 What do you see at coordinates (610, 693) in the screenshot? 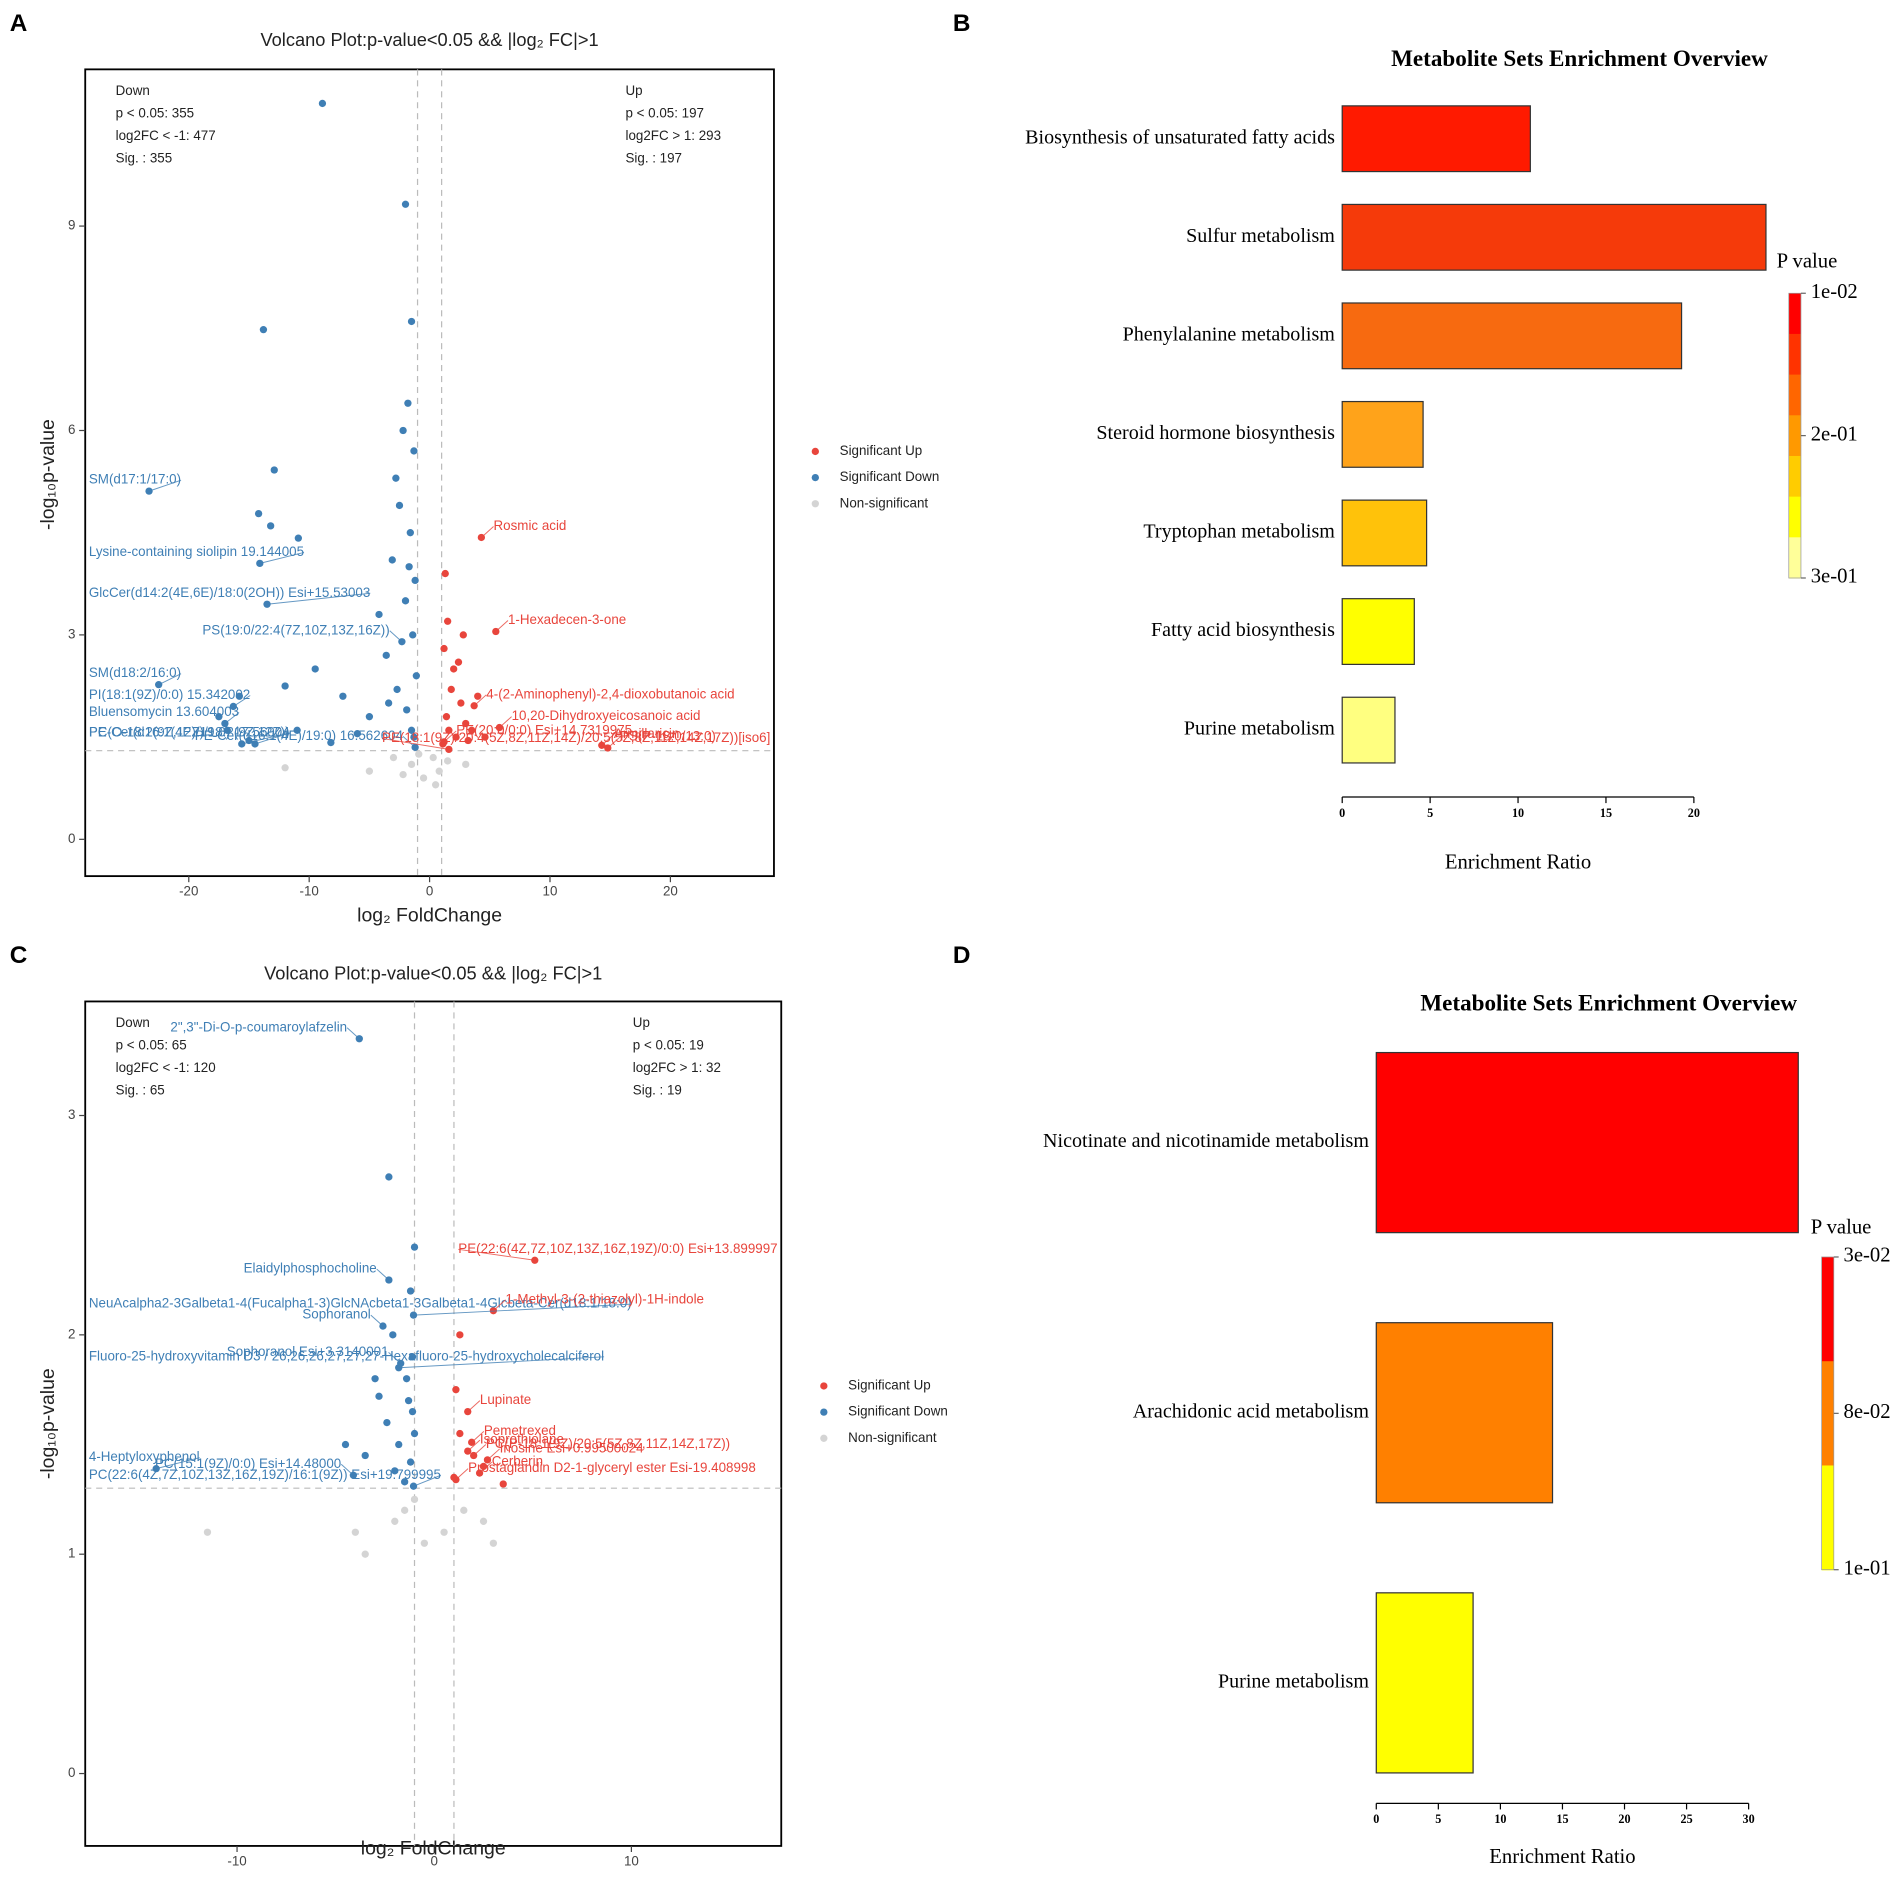
I see `point-label: 4-(2-Aminophenyl)-2,4-dioxobutanoic acid` at bounding box center [610, 693].